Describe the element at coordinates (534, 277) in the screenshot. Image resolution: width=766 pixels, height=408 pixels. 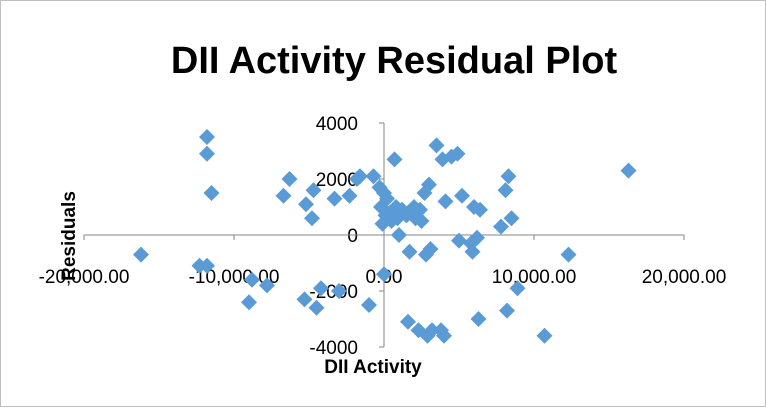
I see `x-tick-label: 10,000.00` at that location.